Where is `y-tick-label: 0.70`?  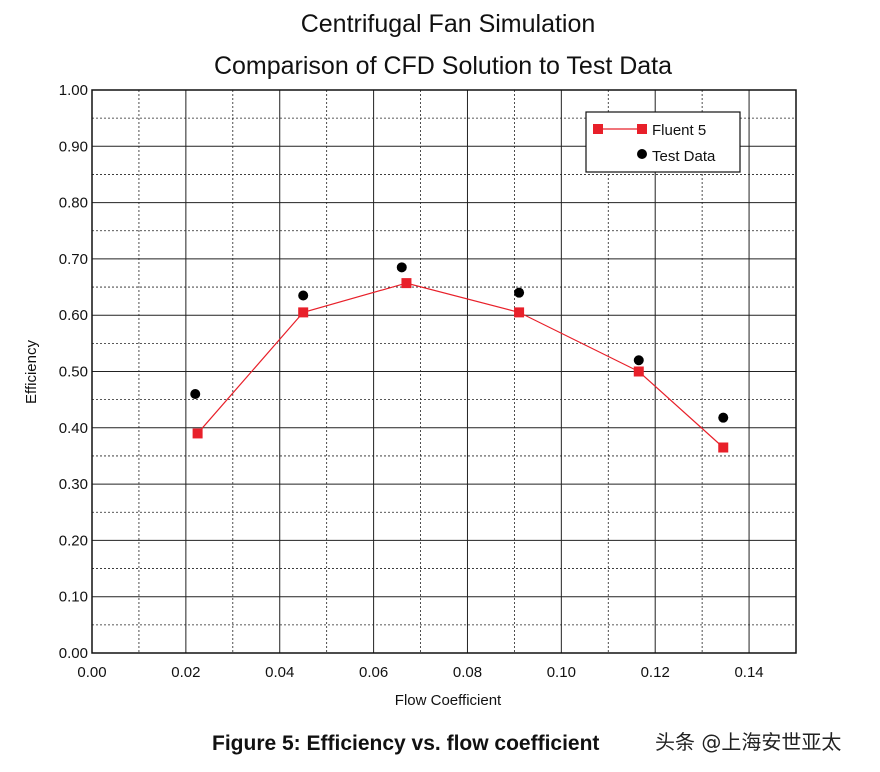
y-tick-label: 0.70 is located at coordinates (73, 259).